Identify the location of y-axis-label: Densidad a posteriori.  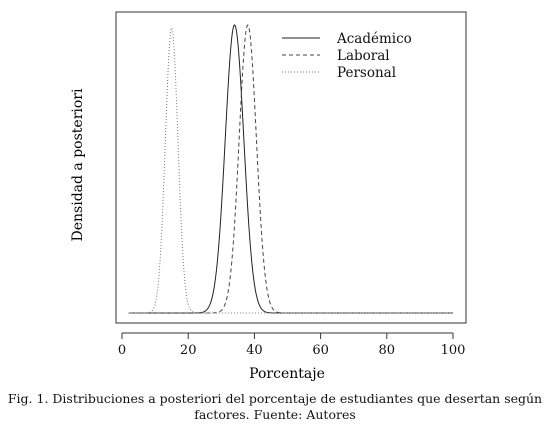
(78, 164).